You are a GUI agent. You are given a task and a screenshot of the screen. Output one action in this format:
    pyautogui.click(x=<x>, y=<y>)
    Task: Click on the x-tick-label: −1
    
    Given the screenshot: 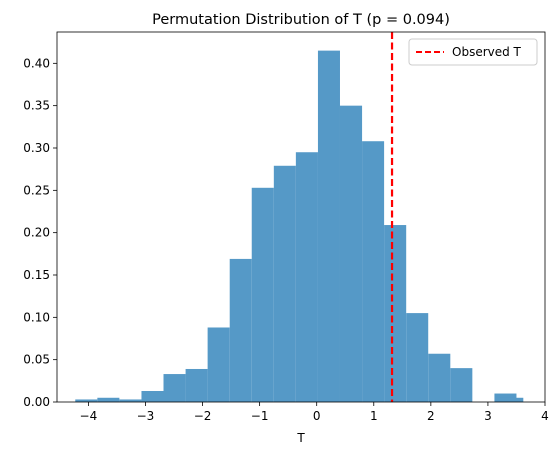 What is the action you would take?
    pyautogui.click(x=260, y=416)
    